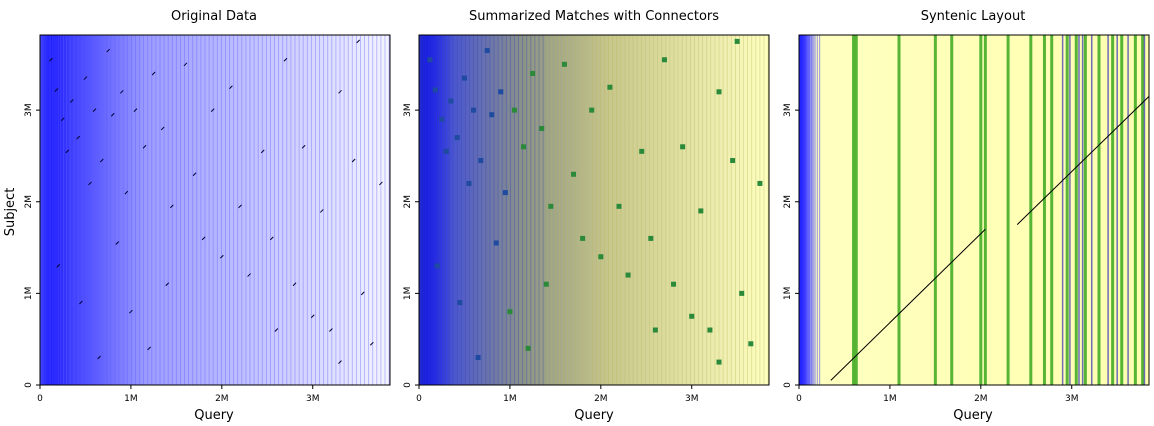 The height and width of the screenshot is (426, 1154). Describe the element at coordinates (10, 212) in the screenshot. I see `y-axis-label: Subject` at that location.